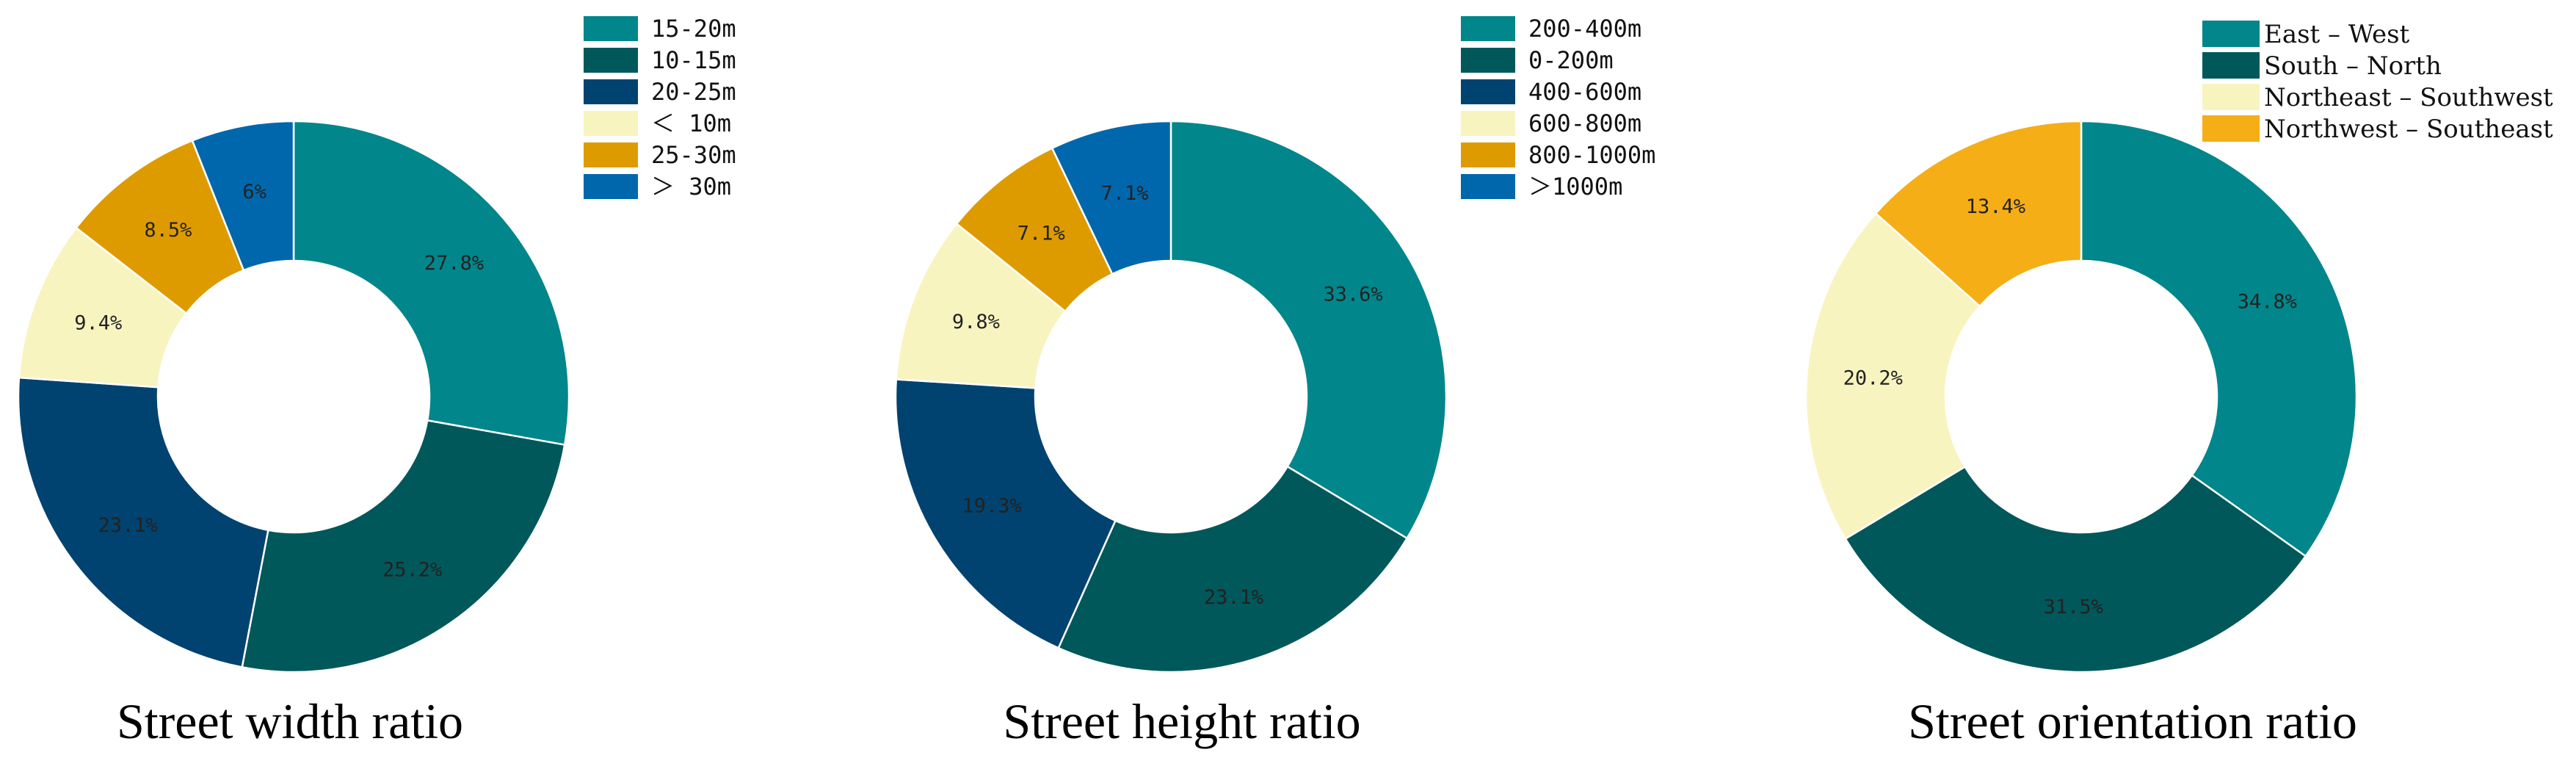 This screenshot has height=769, width=2576. I want to click on slice-15-20m, so click(431, 283).